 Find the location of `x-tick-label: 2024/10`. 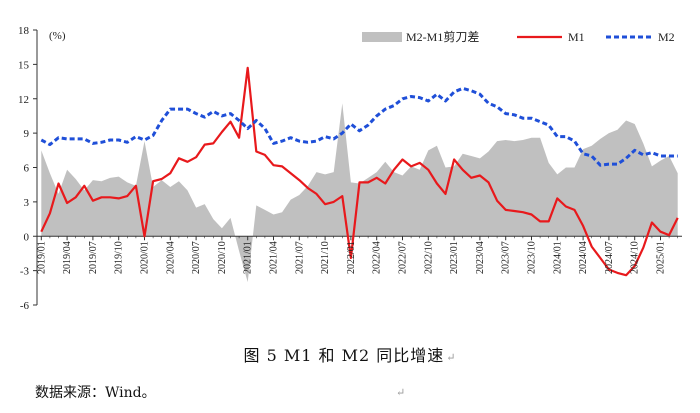

x-tick-label: 2024/10 is located at coordinates (635, 257).